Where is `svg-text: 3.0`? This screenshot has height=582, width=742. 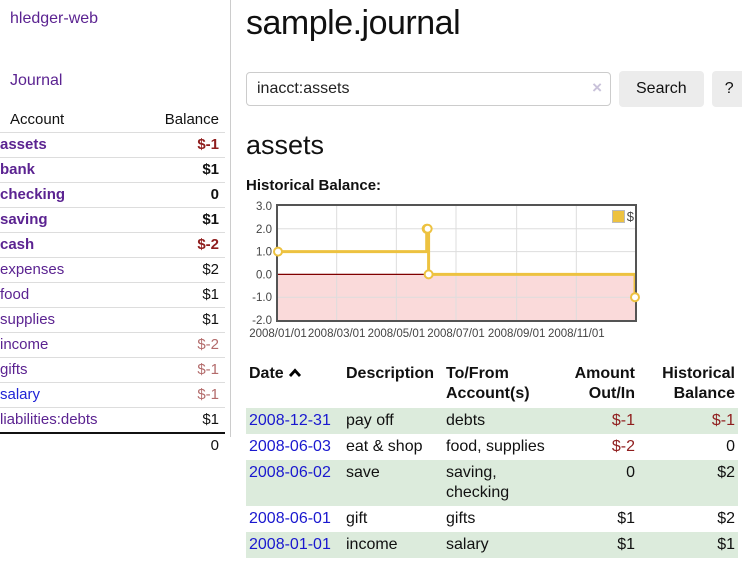
svg-text: 3.0 is located at coordinates (264, 207).